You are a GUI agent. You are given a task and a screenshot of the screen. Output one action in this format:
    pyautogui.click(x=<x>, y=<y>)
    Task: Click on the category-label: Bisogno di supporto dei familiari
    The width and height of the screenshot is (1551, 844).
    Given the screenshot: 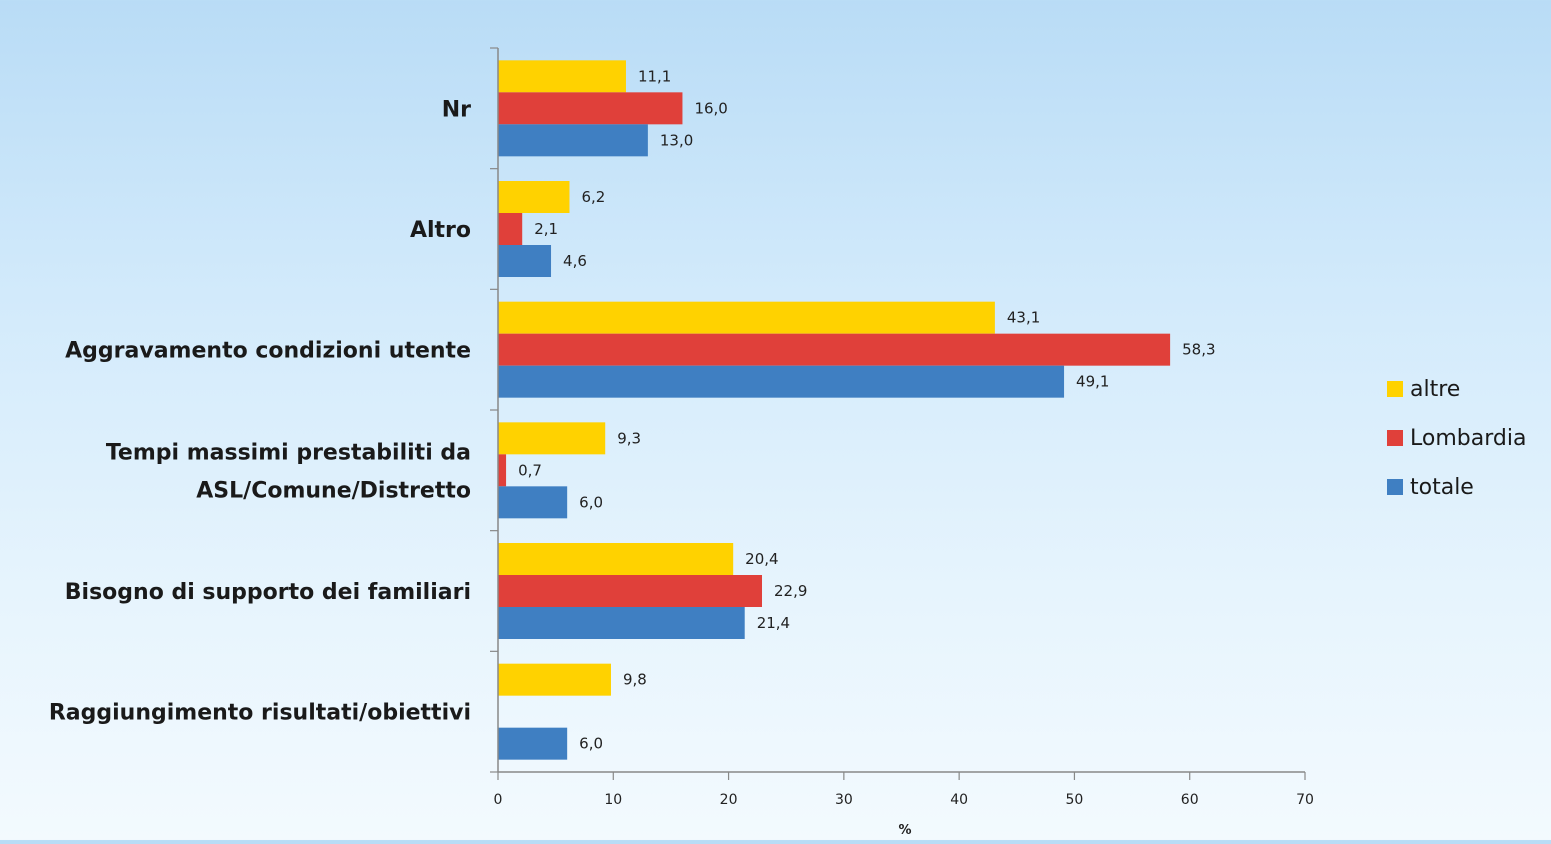 What is the action you would take?
    pyautogui.click(x=268, y=592)
    